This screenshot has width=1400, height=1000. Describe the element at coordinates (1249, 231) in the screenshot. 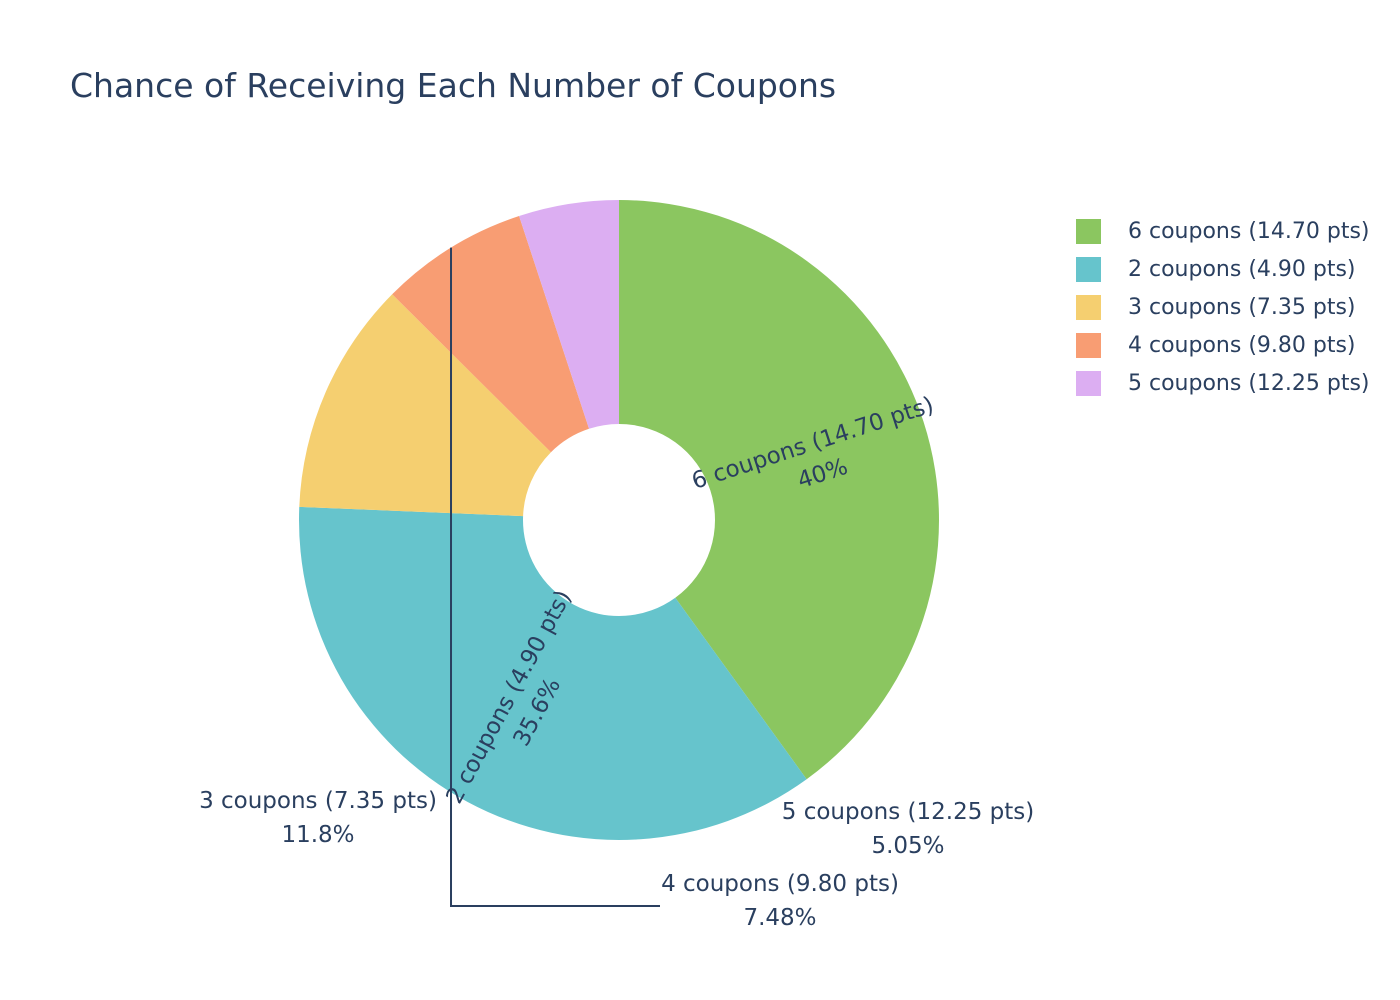

I see `legend-label: 6 coupons (14.70 pts)` at that location.